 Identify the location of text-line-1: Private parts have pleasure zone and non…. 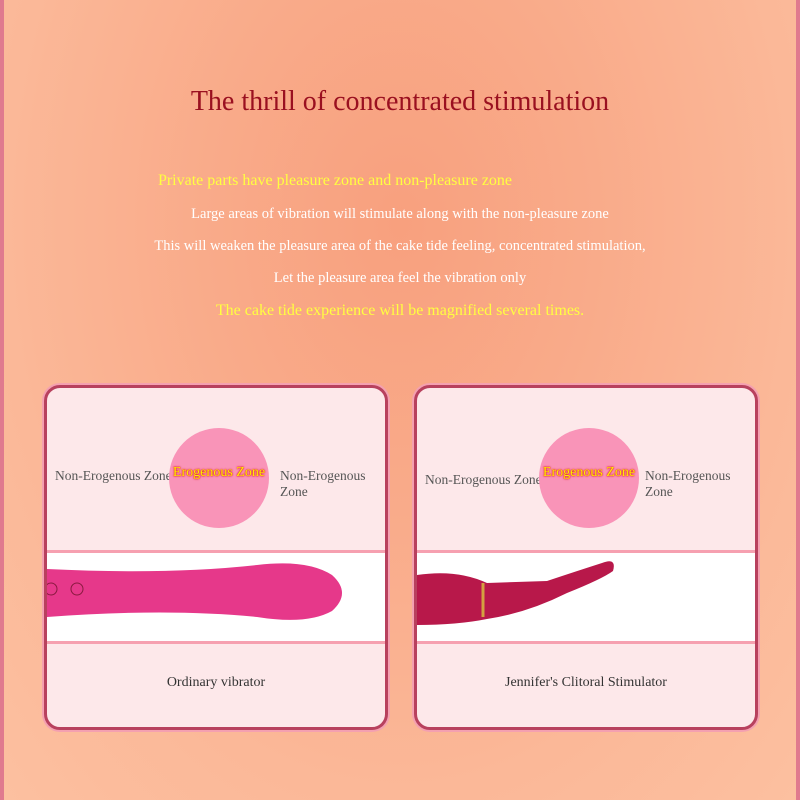
(335, 180).